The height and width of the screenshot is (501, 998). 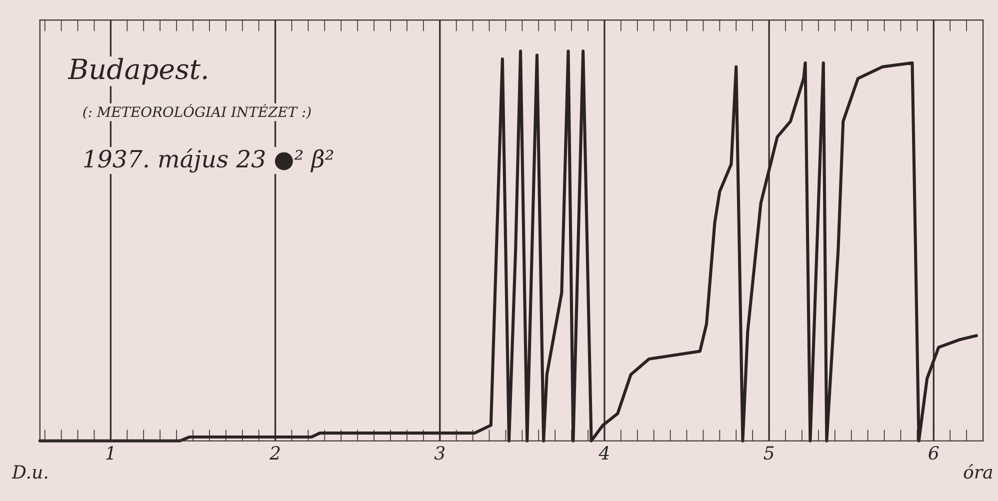 What do you see at coordinates (30, 472) in the screenshot?
I see `text: D.u.` at bounding box center [30, 472].